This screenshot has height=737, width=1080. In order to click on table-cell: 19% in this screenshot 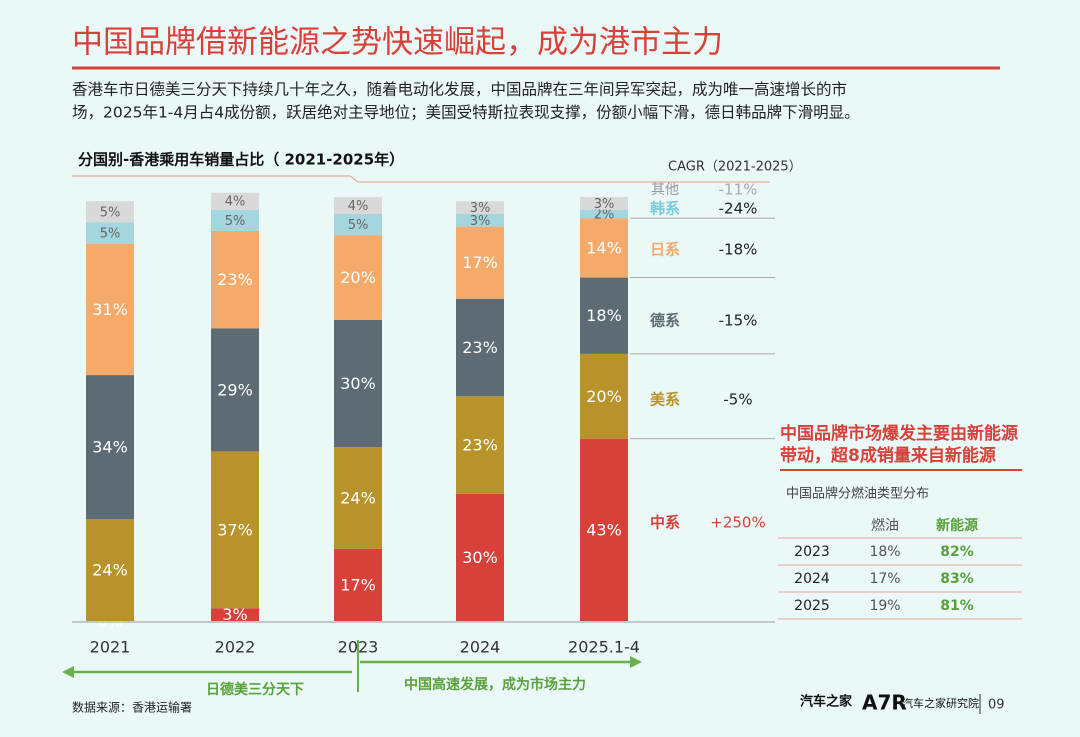, I will do `click(884, 606)`.